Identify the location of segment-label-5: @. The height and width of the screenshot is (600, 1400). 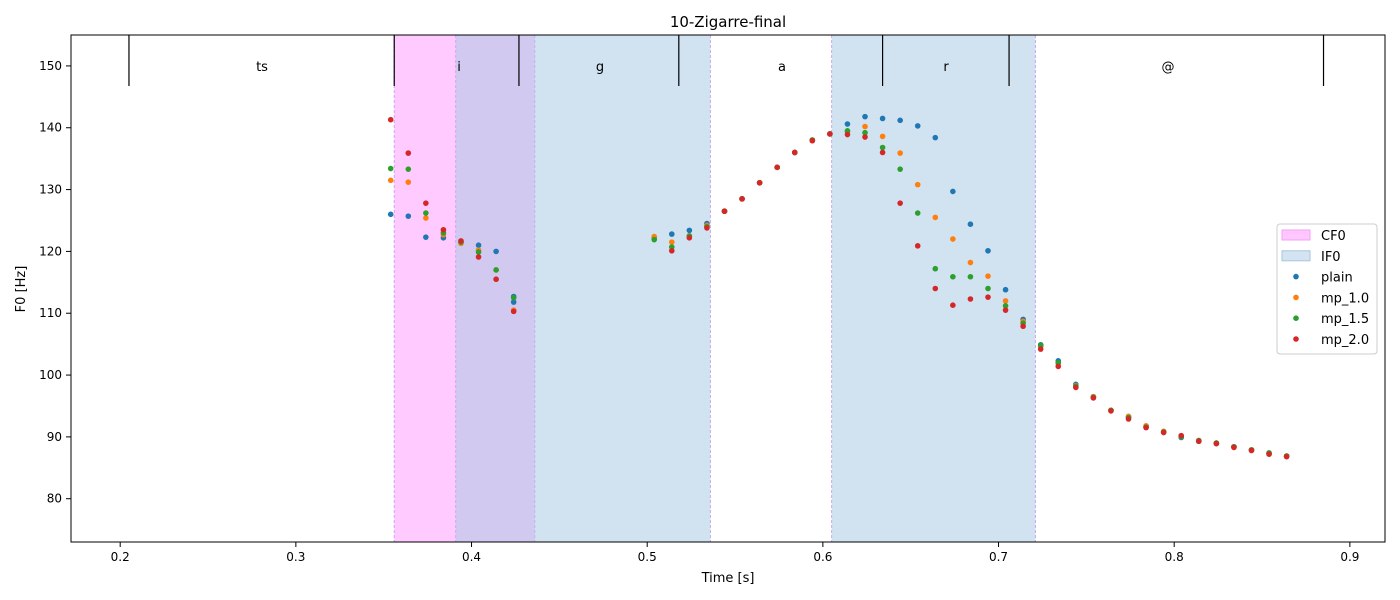
(1168, 67).